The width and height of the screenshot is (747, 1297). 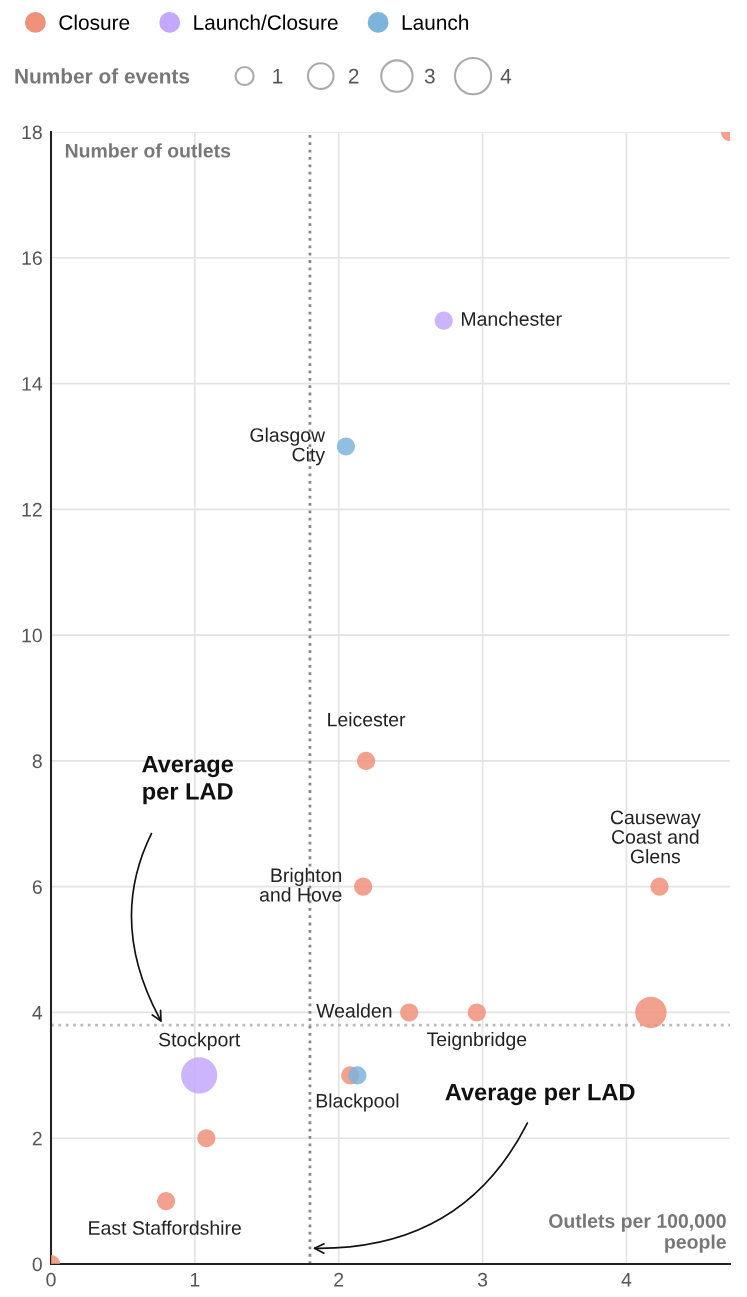 What do you see at coordinates (626, 1280) in the screenshot?
I see `x-tick-label: 4` at bounding box center [626, 1280].